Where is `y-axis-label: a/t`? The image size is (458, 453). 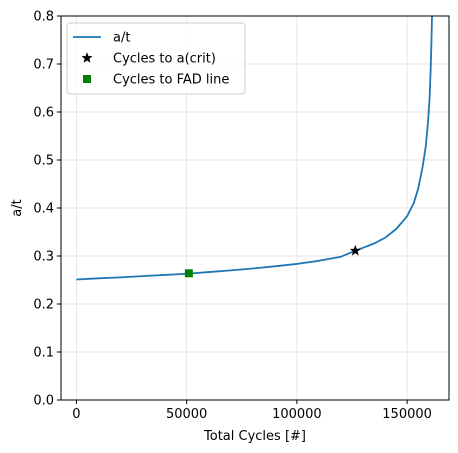
y-axis-label: a/t is located at coordinates (17, 207).